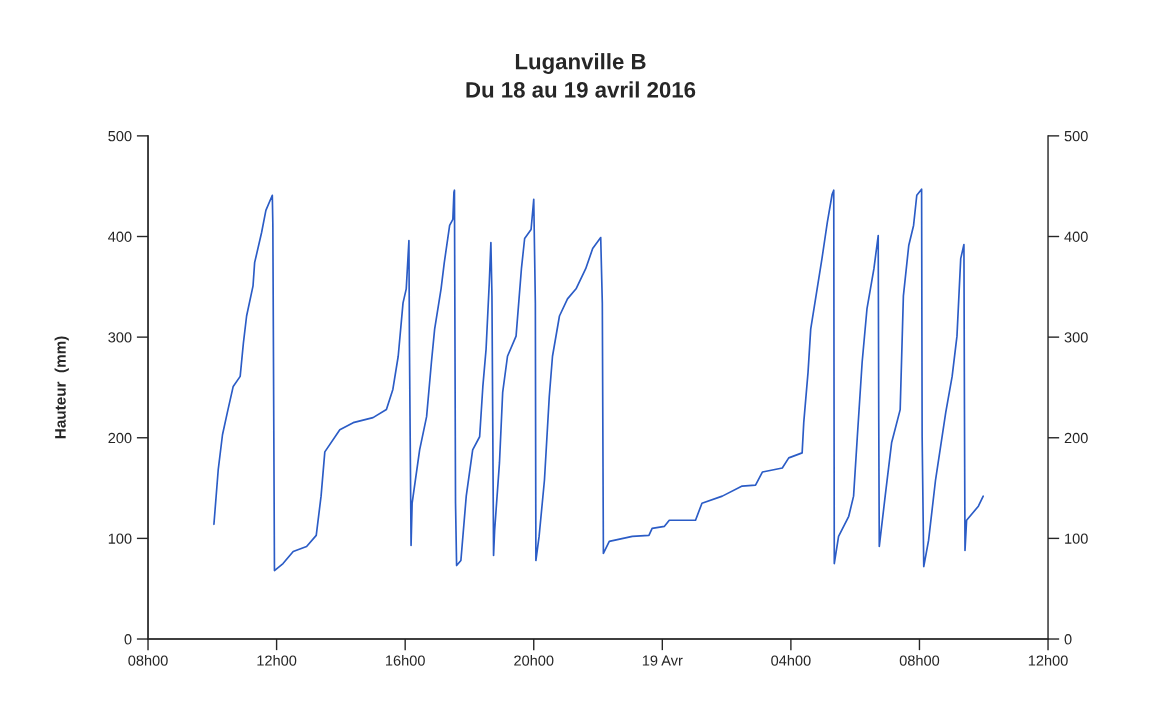 The image size is (1161, 704). Describe the element at coordinates (61, 387) in the screenshot. I see `y-axis-title: Hauteur (mm)` at that location.